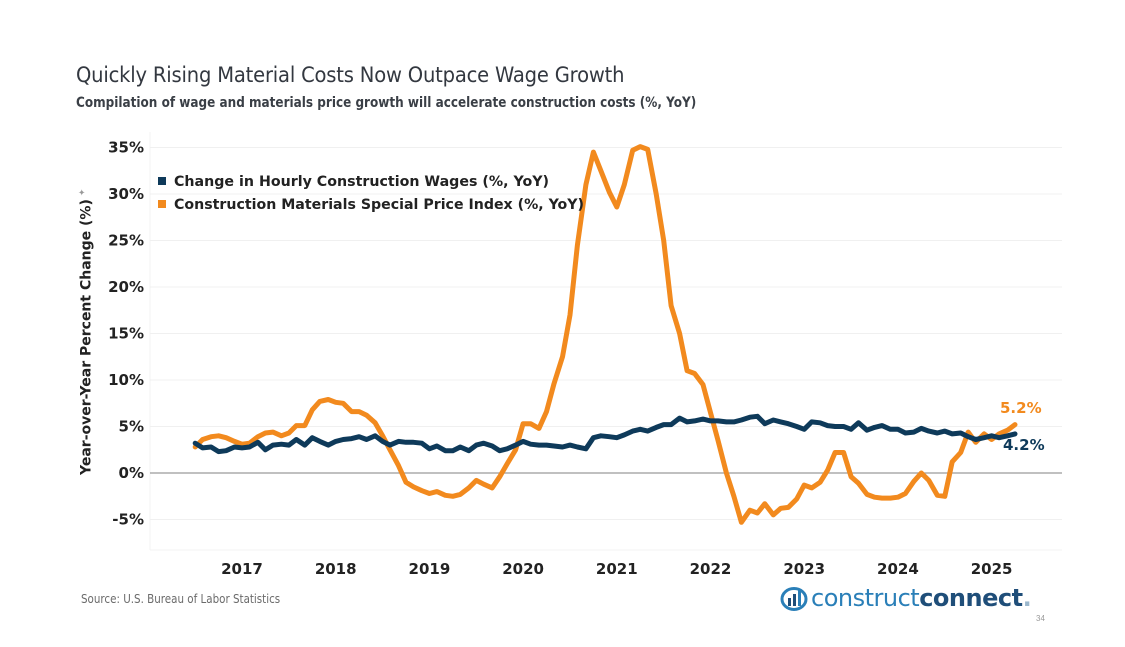 The height and width of the screenshot is (647, 1125). I want to click on x-tick-label: 2022, so click(711, 569).